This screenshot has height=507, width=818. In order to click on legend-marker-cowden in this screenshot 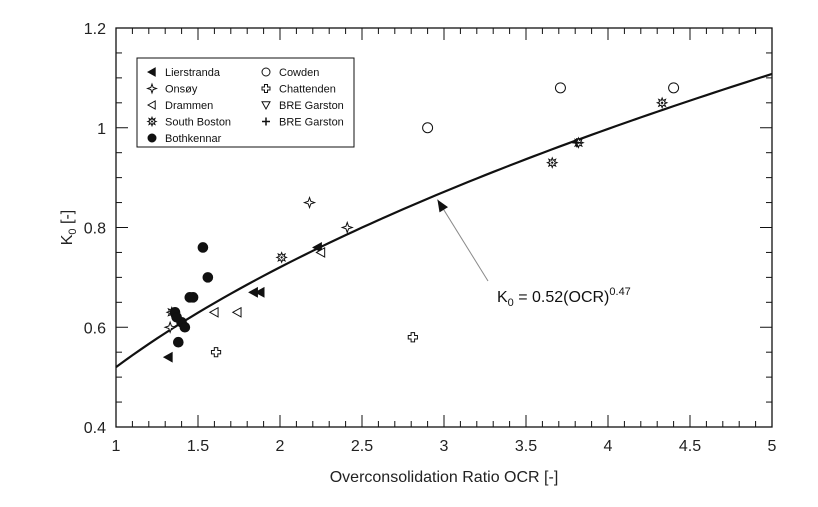, I will do `click(266, 72)`.